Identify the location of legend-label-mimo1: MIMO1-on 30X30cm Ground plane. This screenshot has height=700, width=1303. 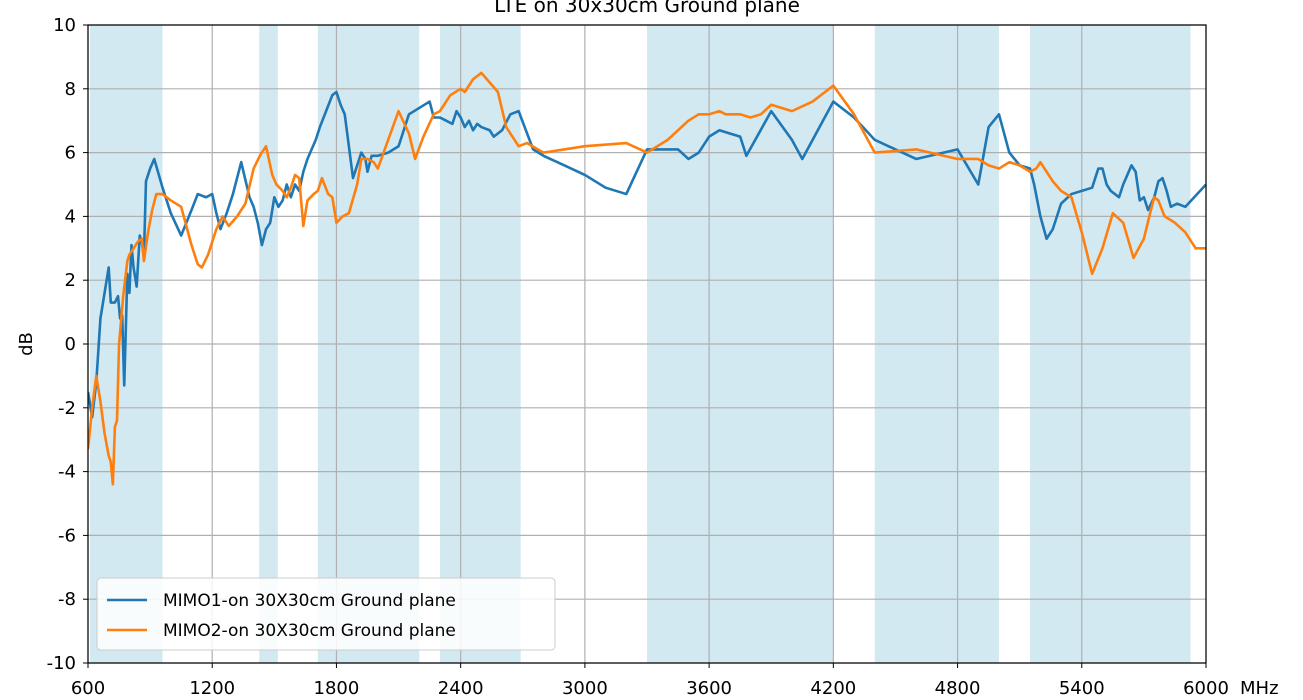
(309, 601).